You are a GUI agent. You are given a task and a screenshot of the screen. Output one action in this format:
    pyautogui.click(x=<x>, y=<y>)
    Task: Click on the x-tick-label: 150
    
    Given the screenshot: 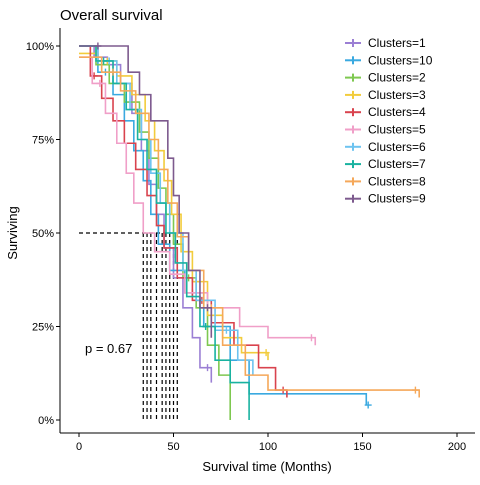 What is the action you would take?
    pyautogui.click(x=362, y=447)
    